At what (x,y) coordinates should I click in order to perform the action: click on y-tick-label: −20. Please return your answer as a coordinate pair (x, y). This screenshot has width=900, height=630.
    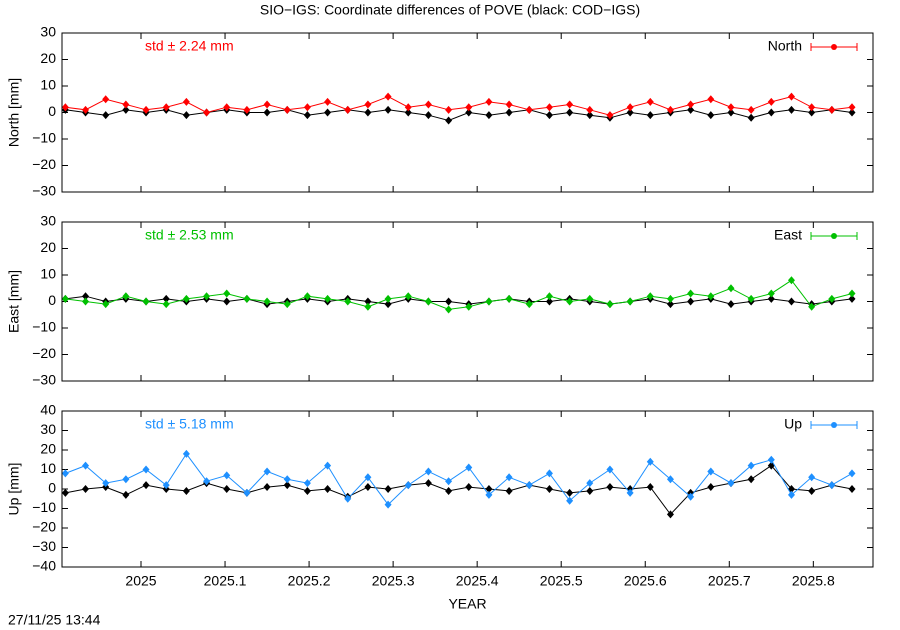
    Looking at the image, I should click on (44, 527).